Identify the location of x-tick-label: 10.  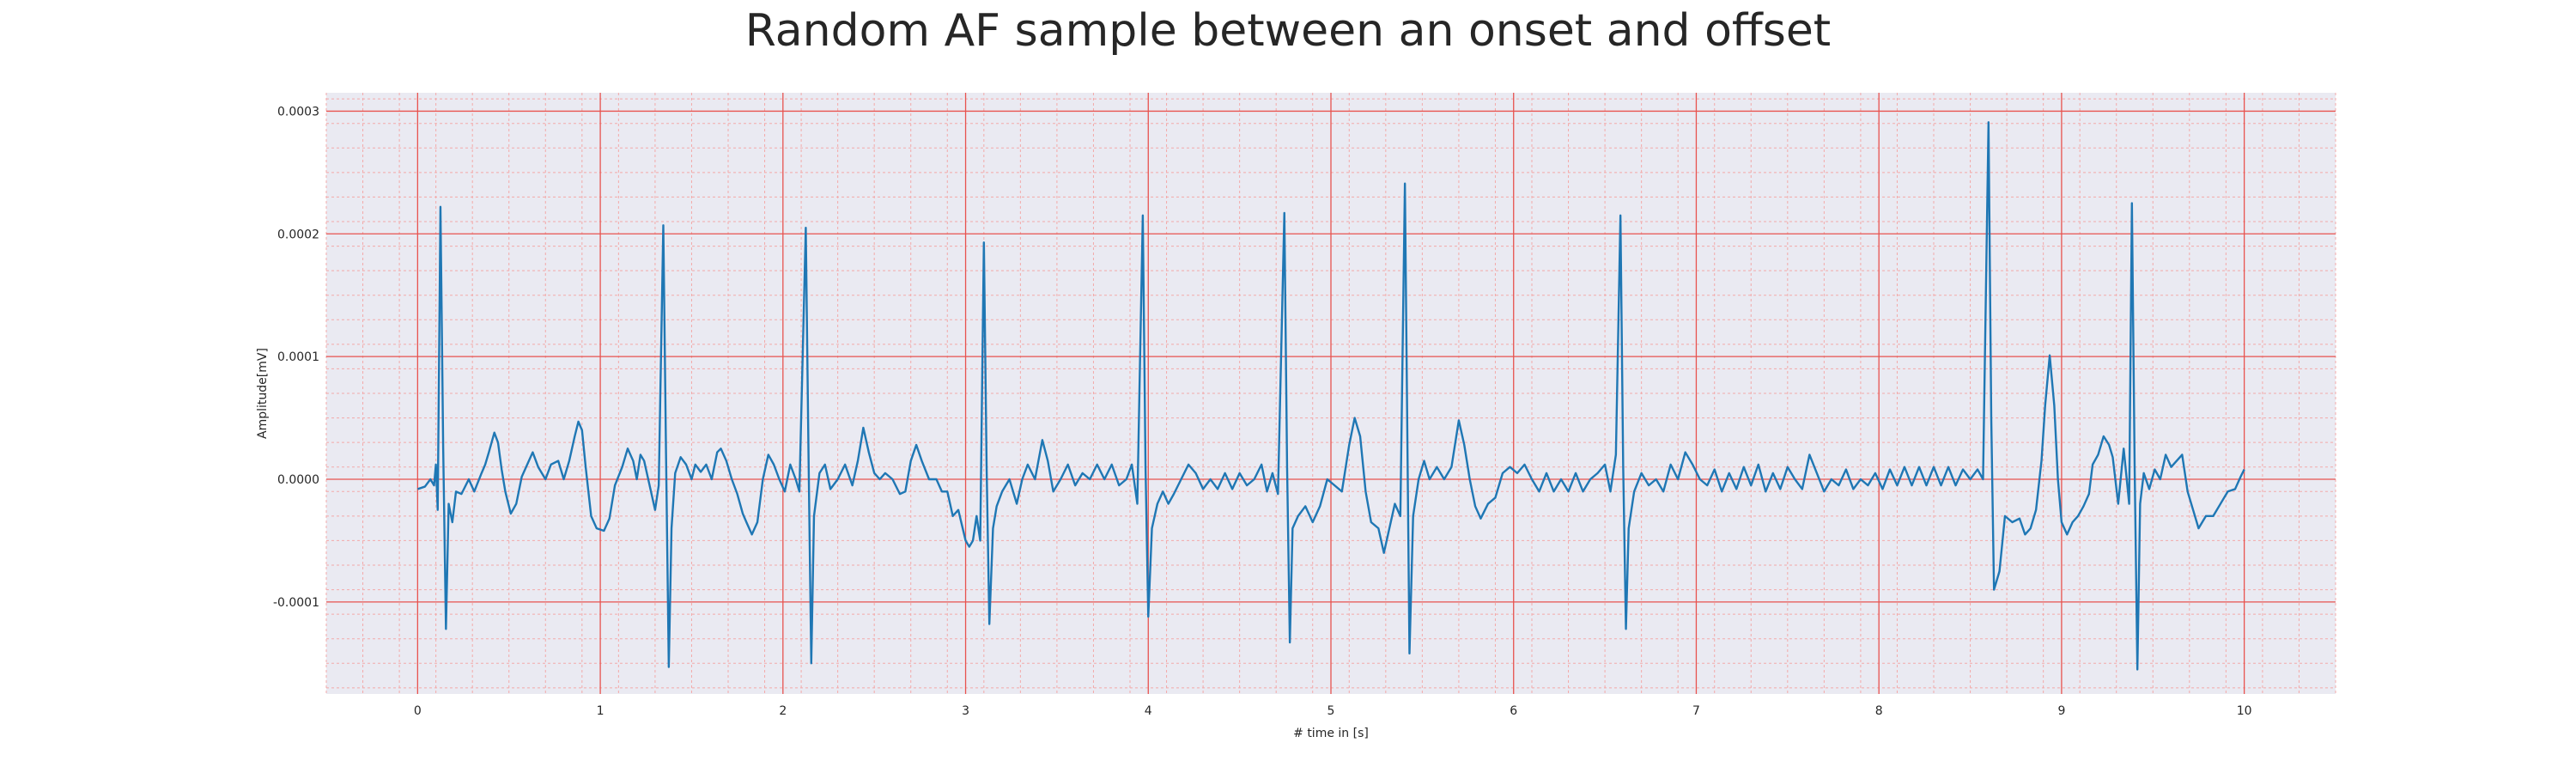
(2244, 711).